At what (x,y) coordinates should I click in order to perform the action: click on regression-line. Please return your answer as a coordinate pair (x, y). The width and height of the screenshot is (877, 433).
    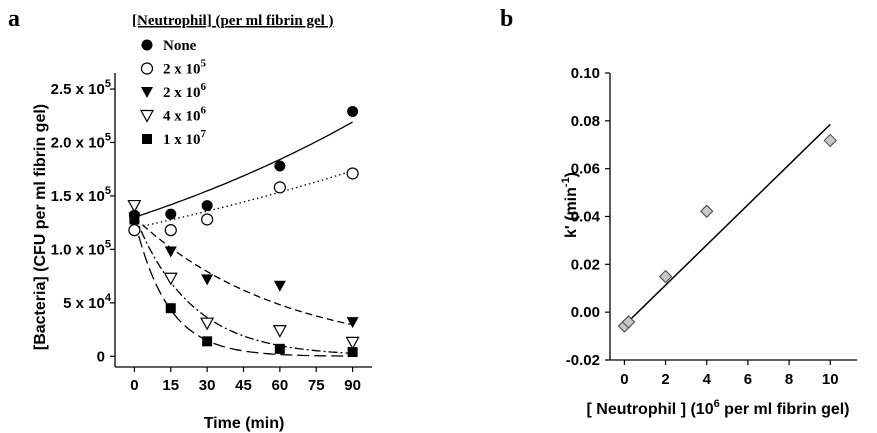
    Looking at the image, I should click on (727, 224).